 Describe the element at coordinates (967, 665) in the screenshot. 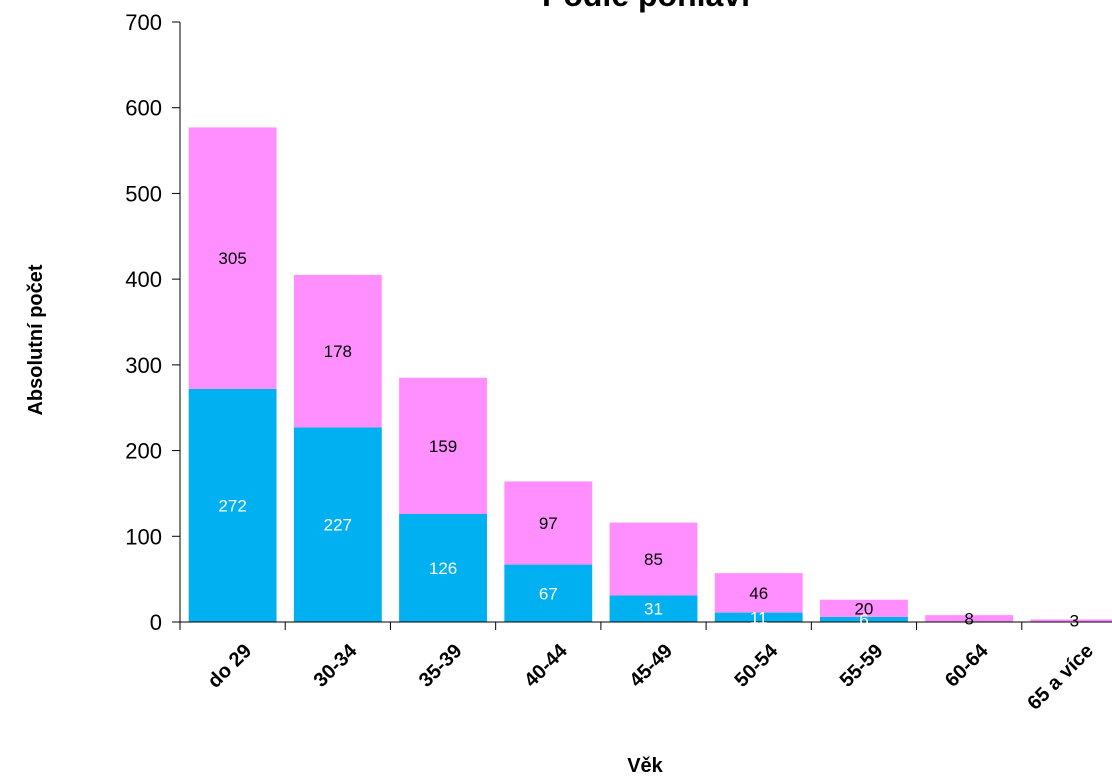

I see `x-tick-label-7: 60-64` at that location.